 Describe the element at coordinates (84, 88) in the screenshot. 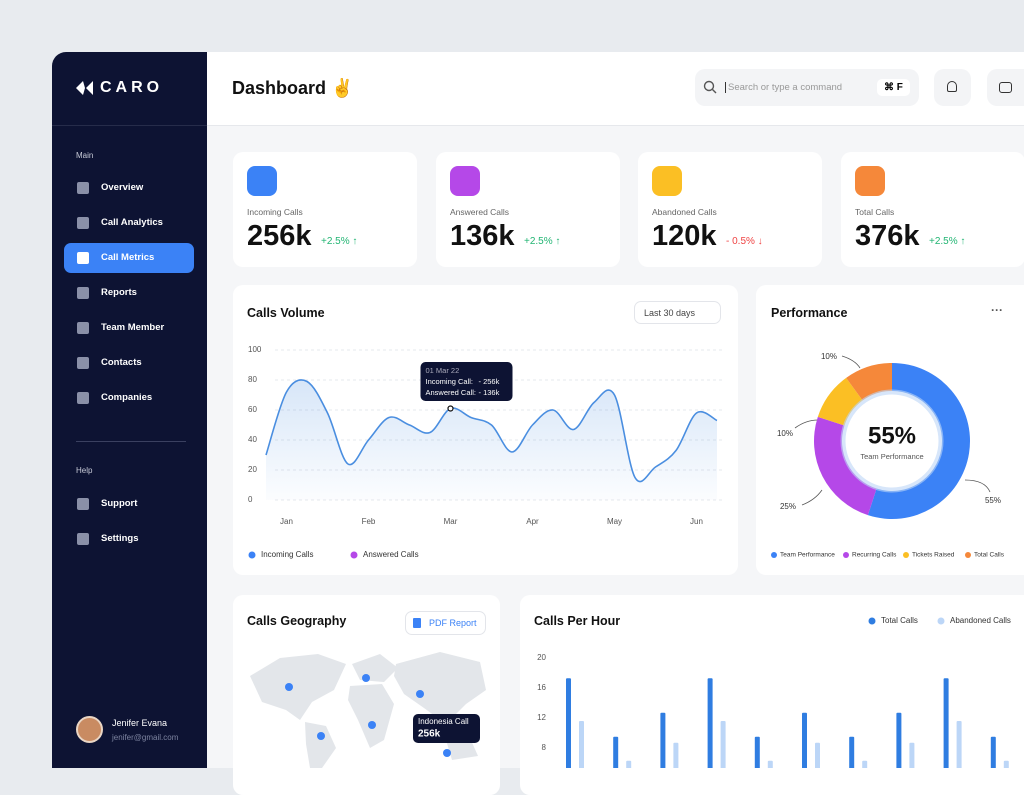

I see `logo-icon` at that location.